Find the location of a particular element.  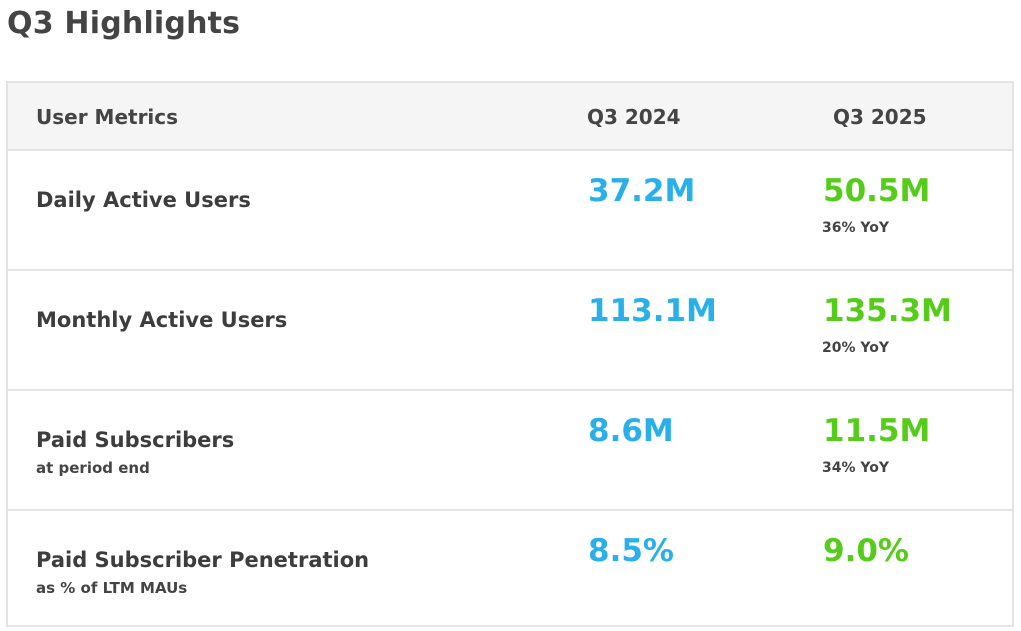

page-title: Q3 Highlights is located at coordinates (124, 23).